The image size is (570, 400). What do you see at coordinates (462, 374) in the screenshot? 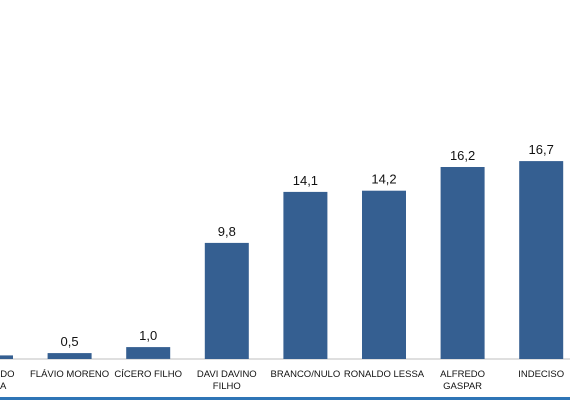
I see `category-label: ALFREDO` at bounding box center [462, 374].